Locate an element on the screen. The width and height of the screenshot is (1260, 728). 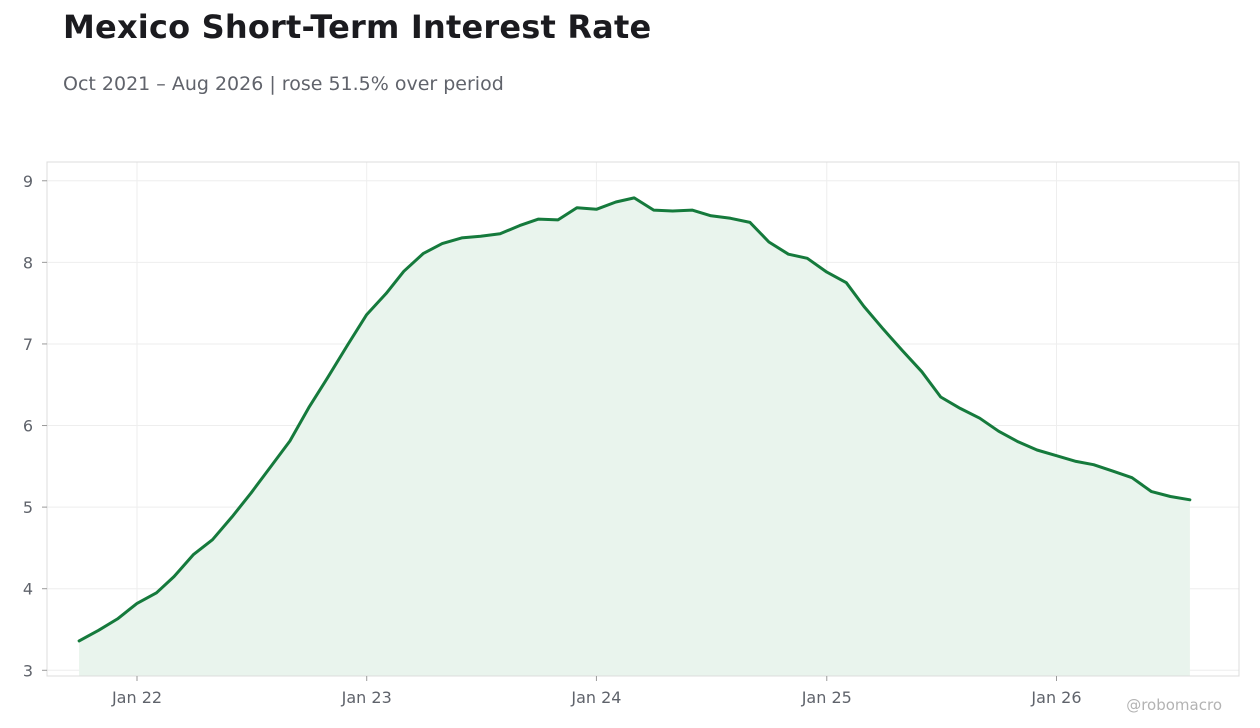
x-tick-label: Jan 26 is located at coordinates (1055, 697).